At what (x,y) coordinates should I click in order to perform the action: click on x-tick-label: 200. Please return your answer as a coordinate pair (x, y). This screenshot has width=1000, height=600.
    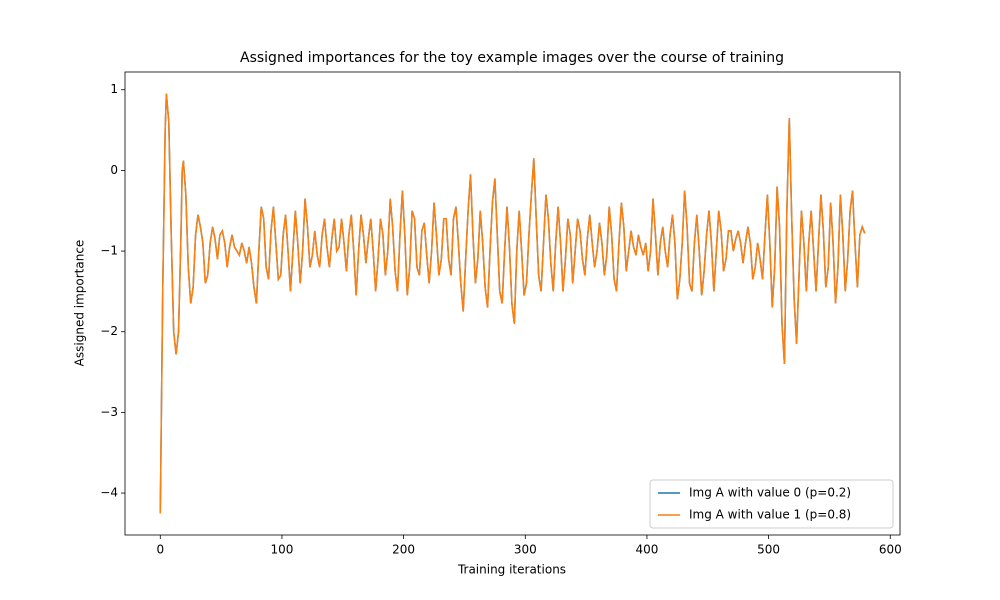
    Looking at the image, I should click on (403, 550).